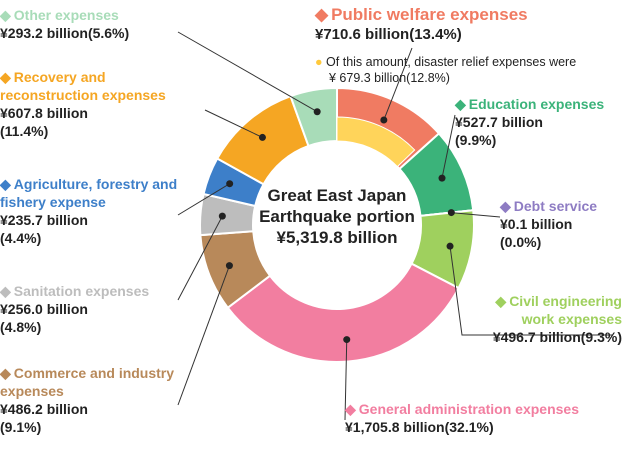 The width and height of the screenshot is (627, 453). What do you see at coordinates (368, 78) in the screenshot?
I see `sub-value-label: ¥ 679.3 billion` at bounding box center [368, 78].